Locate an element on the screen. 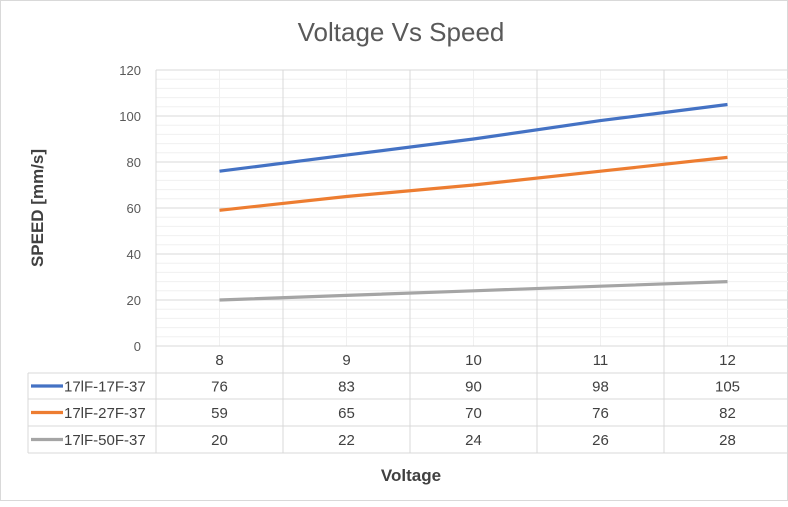  chart-title: Voltage Vs Speed is located at coordinates (401, 32).